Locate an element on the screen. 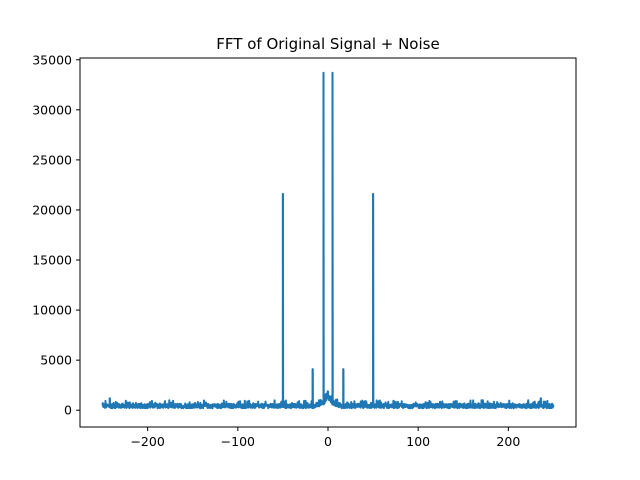 Image resolution: width=640 pixels, height=480 pixels. x-axis: −200 −100 0 100 200 is located at coordinates (325, 438).